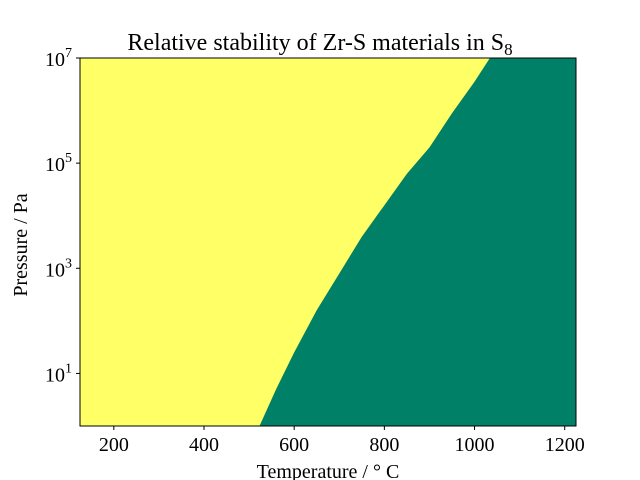 This screenshot has height=480, width=640. What do you see at coordinates (204, 445) in the screenshot?
I see `x-tick-label: 400` at bounding box center [204, 445].